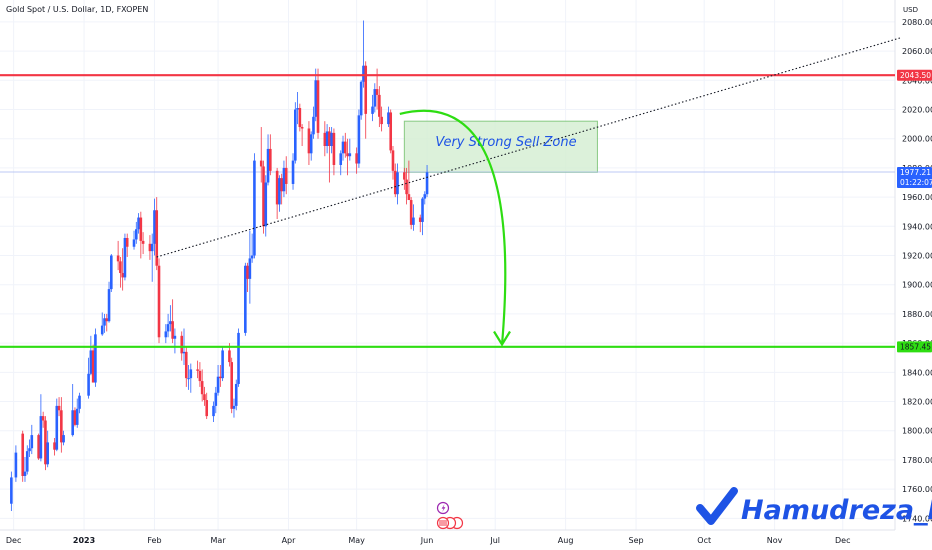 The height and width of the screenshot is (550, 932). What do you see at coordinates (500, 146) in the screenshot?
I see `sell-zone-rect` at bounding box center [500, 146].